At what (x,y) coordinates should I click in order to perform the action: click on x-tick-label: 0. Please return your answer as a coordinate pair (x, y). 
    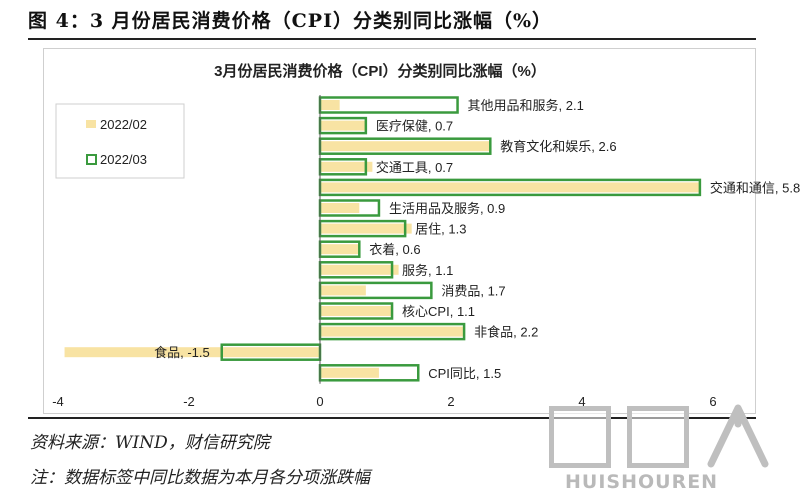
    Looking at the image, I should click on (319, 401).